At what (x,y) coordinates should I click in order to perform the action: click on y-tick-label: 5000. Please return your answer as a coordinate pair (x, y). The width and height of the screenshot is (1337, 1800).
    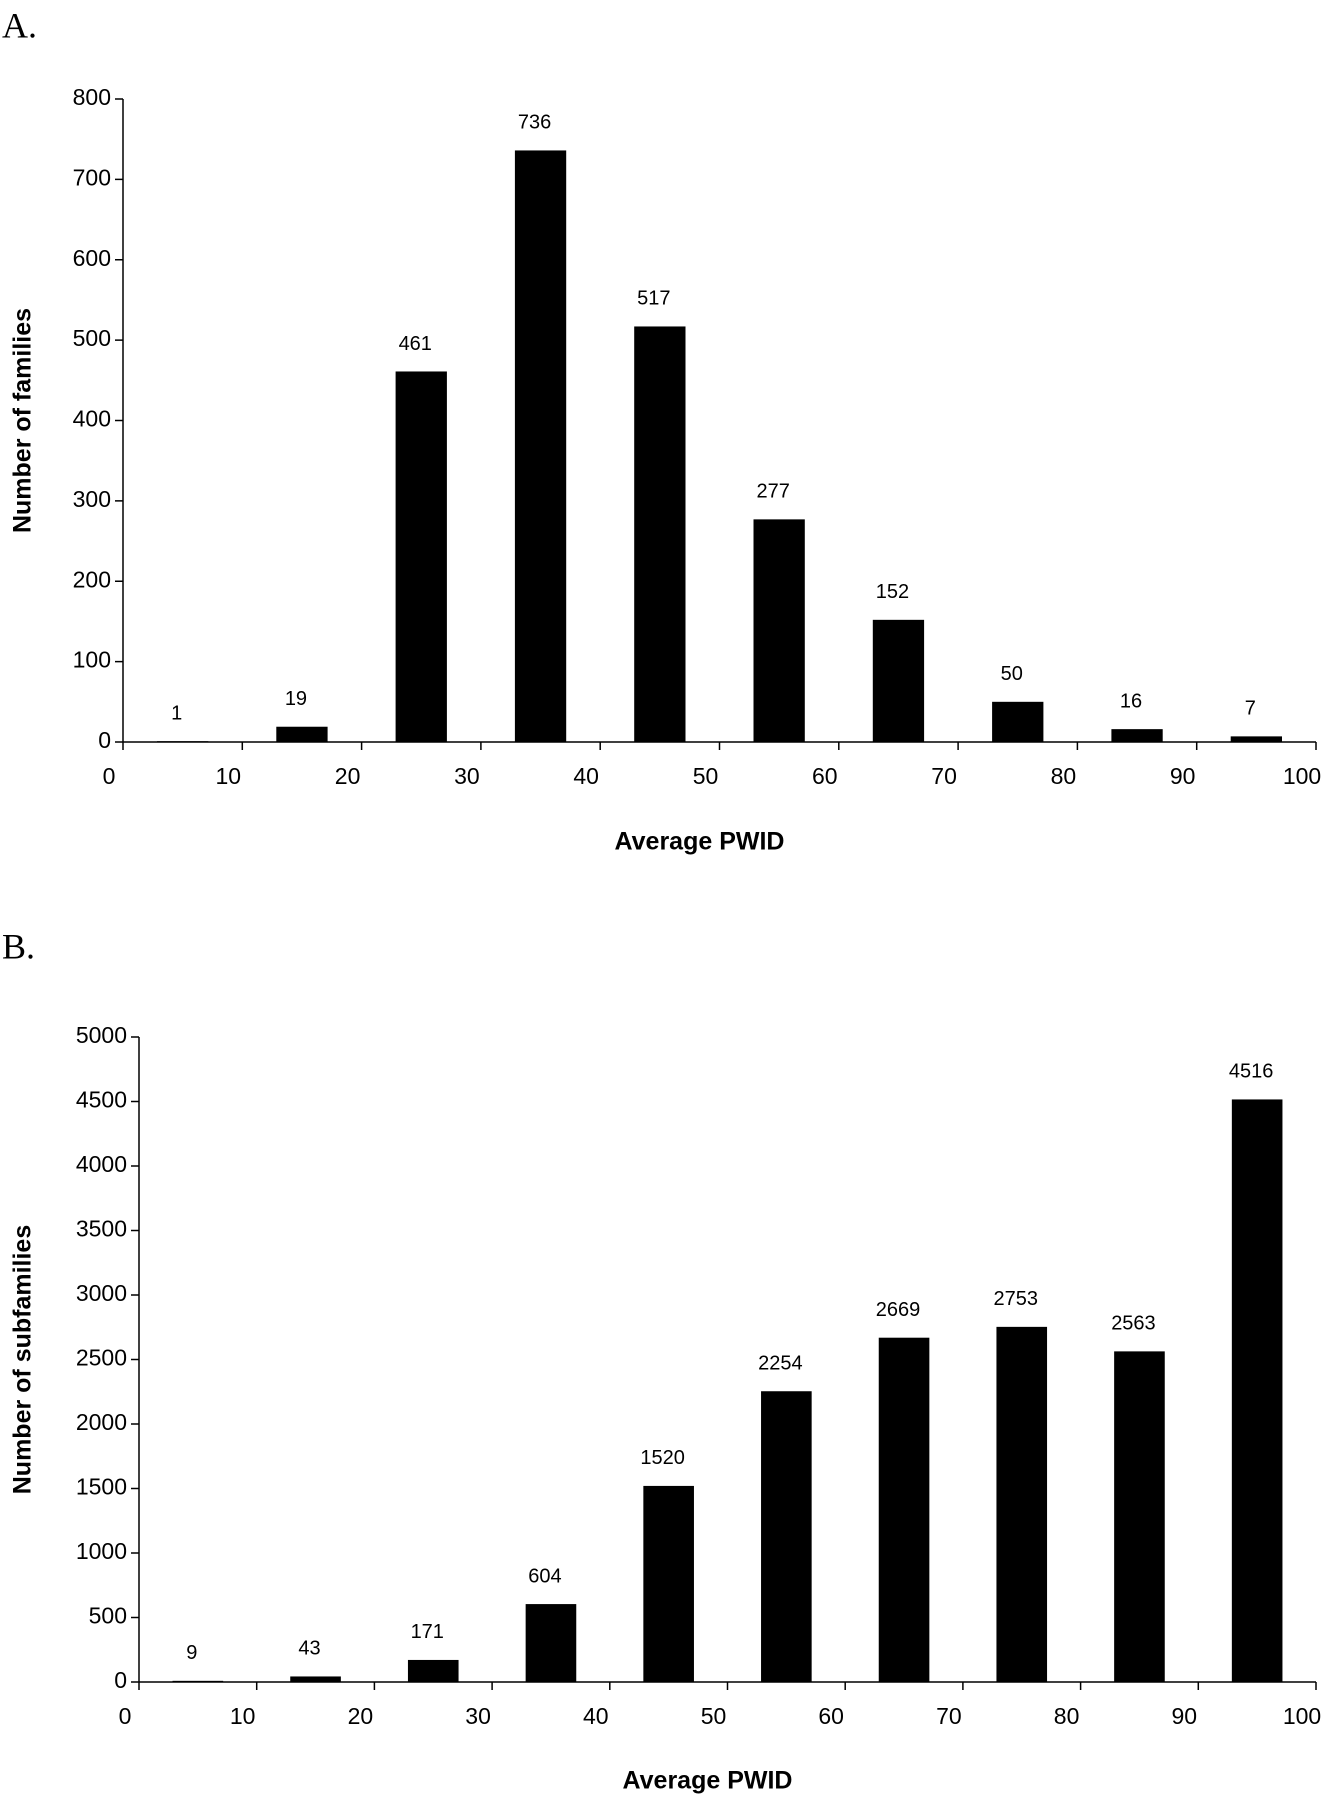
    Looking at the image, I should click on (101, 1035).